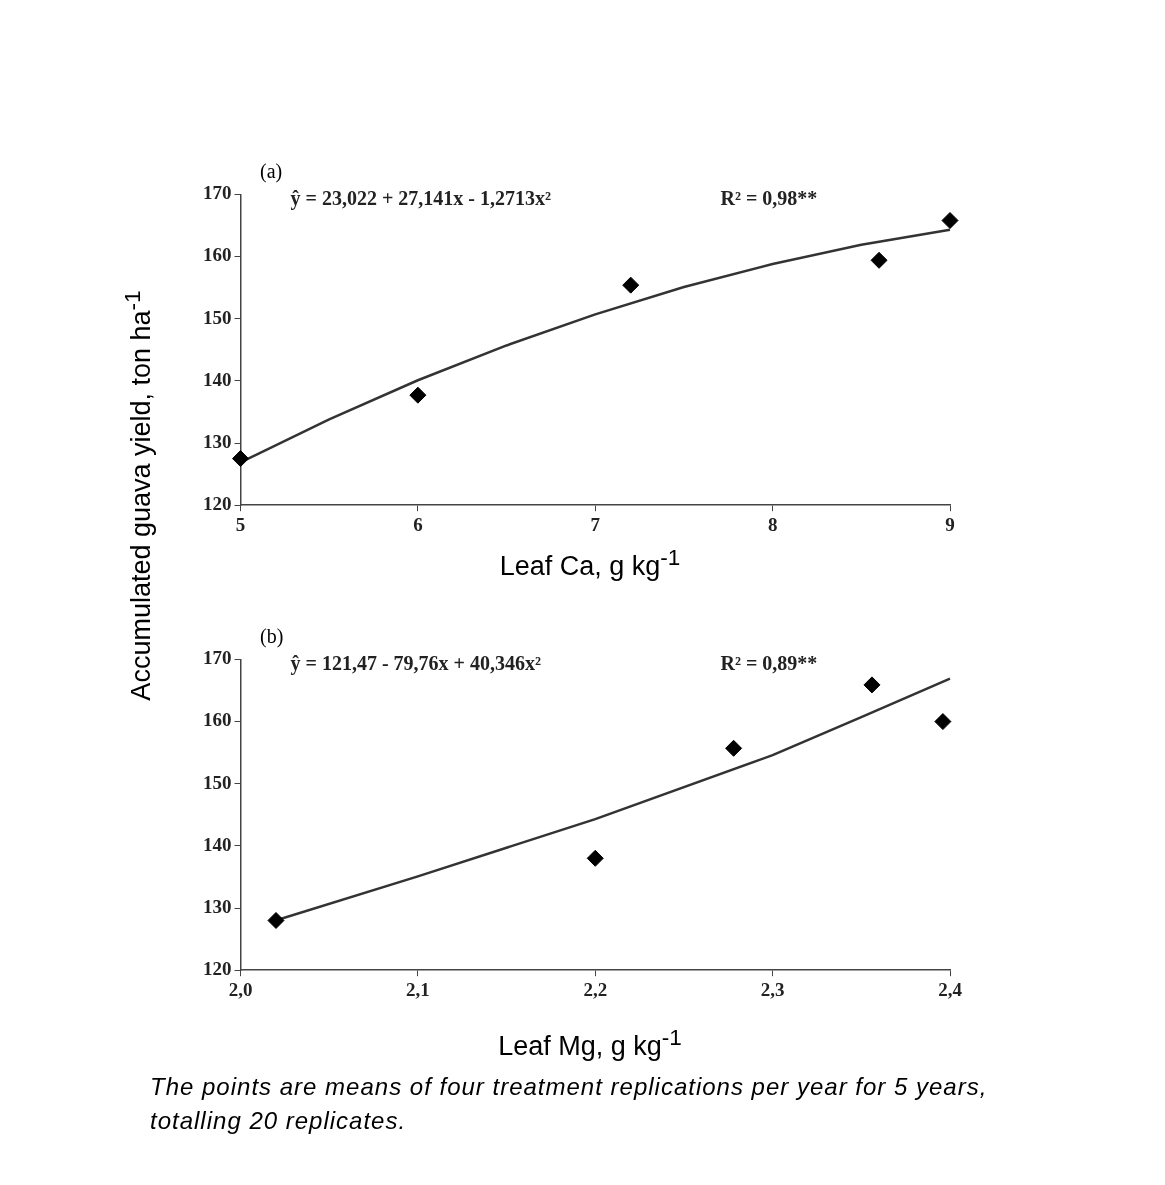 The image size is (1165, 1185). Describe the element at coordinates (950, 989) in the screenshot. I see `x-tick-label: 2,4` at that location.